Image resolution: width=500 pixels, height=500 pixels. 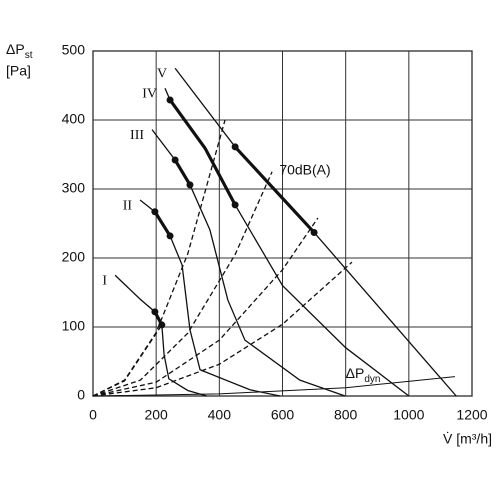 What do you see at coordinates (408, 415) in the screenshot?
I see `x-tick-label: 1000` at bounding box center [408, 415].